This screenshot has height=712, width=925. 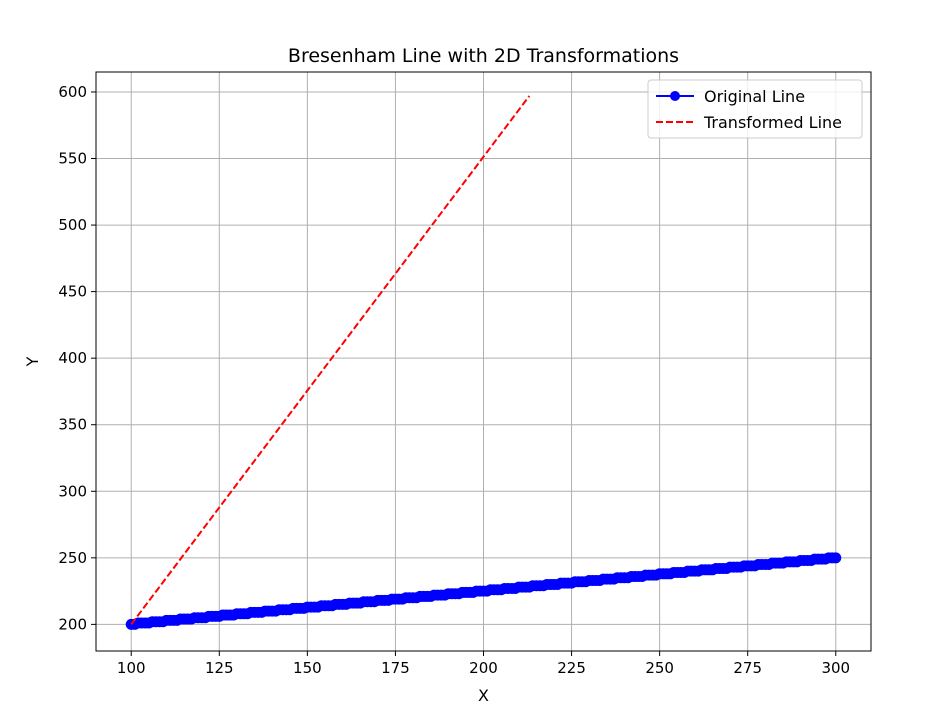 I want to click on x-axis-title: X, so click(x=483, y=695).